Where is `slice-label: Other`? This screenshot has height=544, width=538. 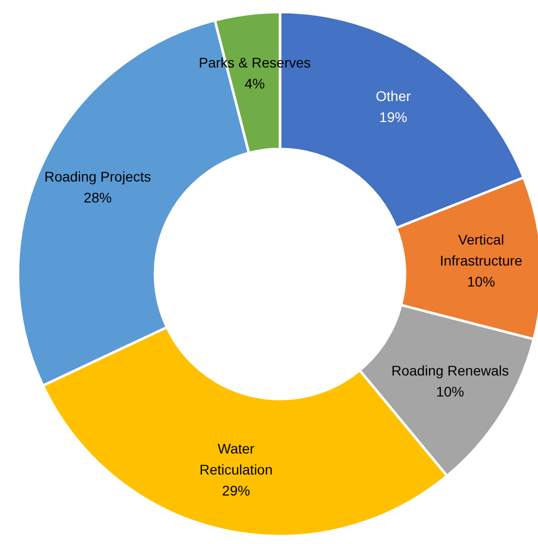
slice-label: Other is located at coordinates (394, 96).